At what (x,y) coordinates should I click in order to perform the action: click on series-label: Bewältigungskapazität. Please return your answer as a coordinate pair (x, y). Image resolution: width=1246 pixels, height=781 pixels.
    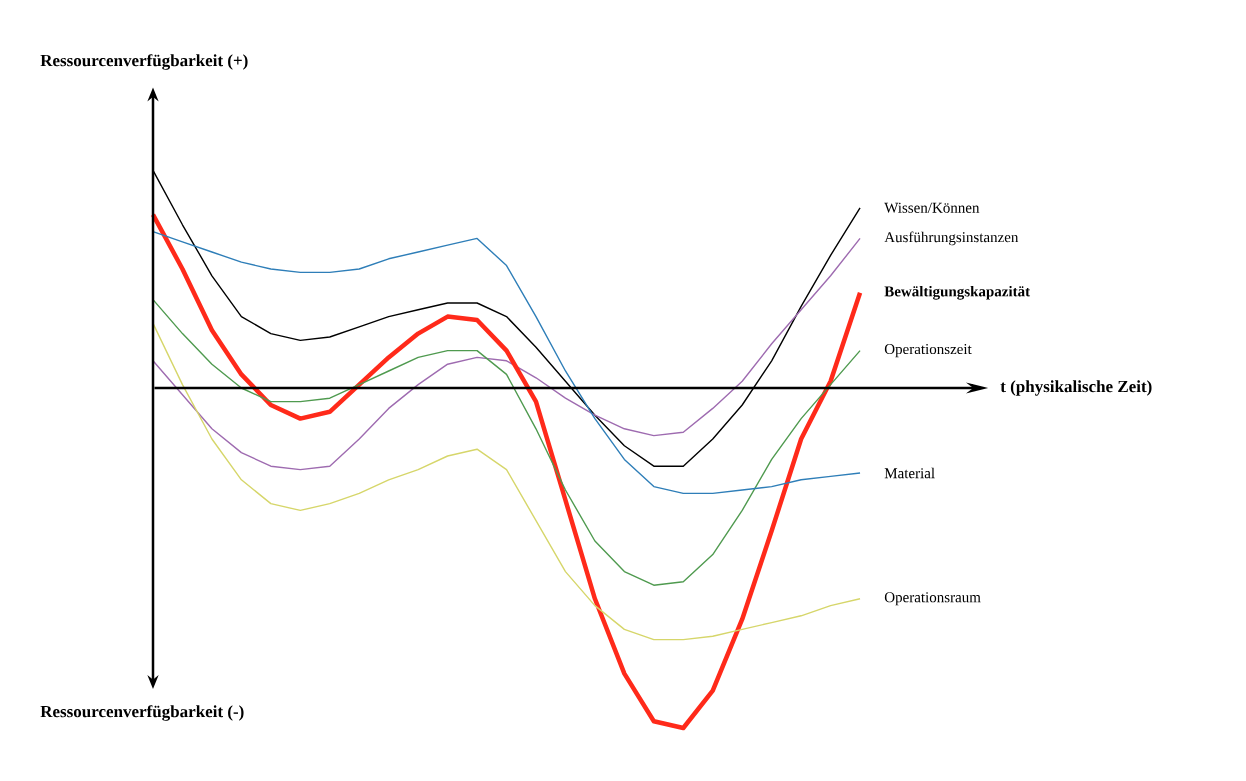
    Looking at the image, I should click on (957, 292).